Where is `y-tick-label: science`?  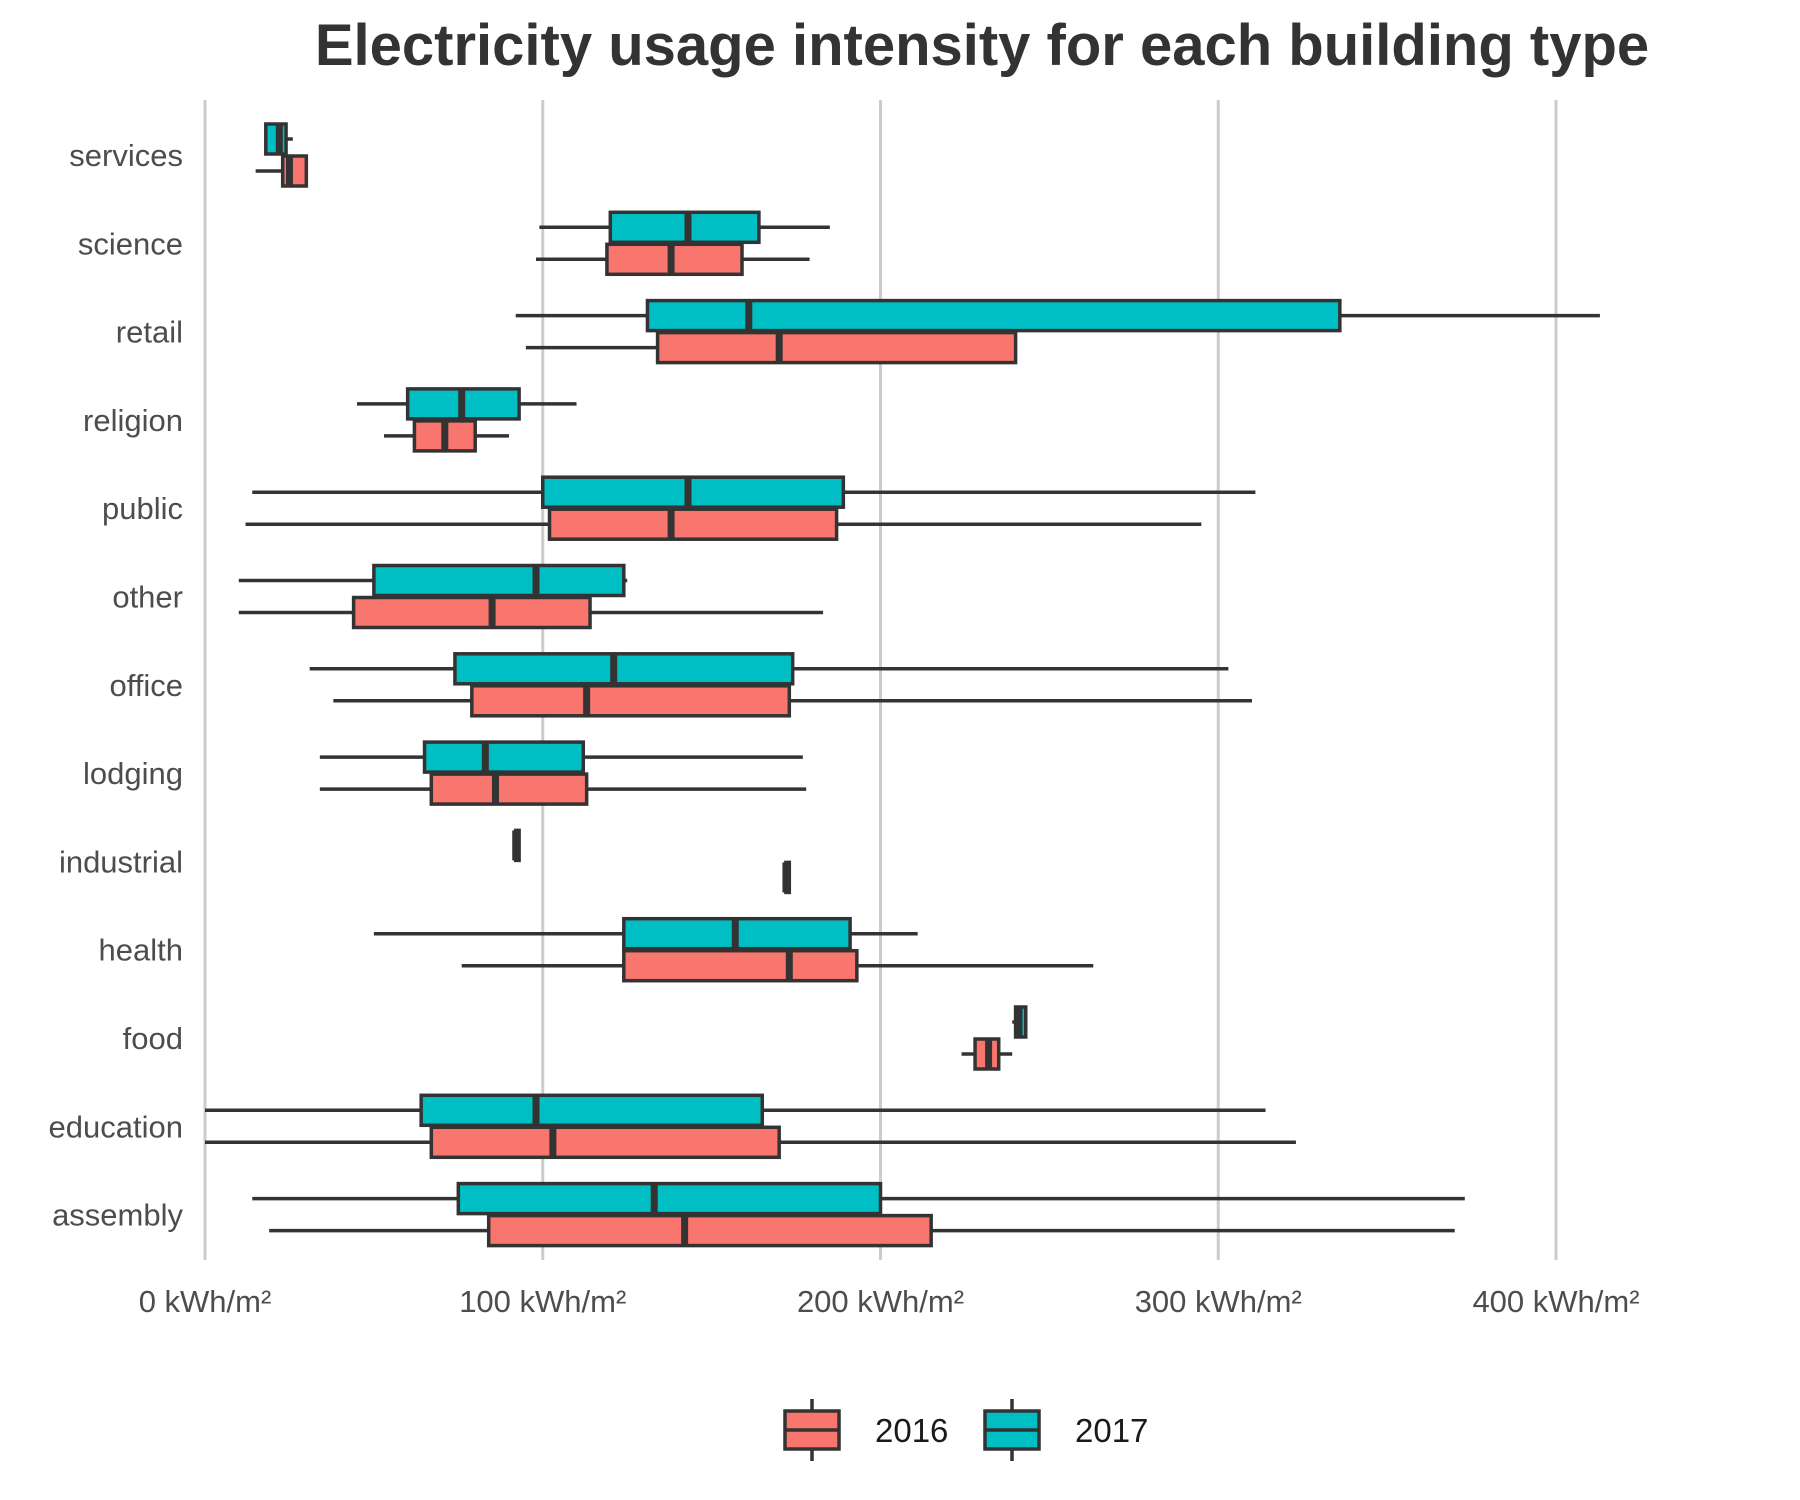 y-tick-label: science is located at coordinates (130, 243).